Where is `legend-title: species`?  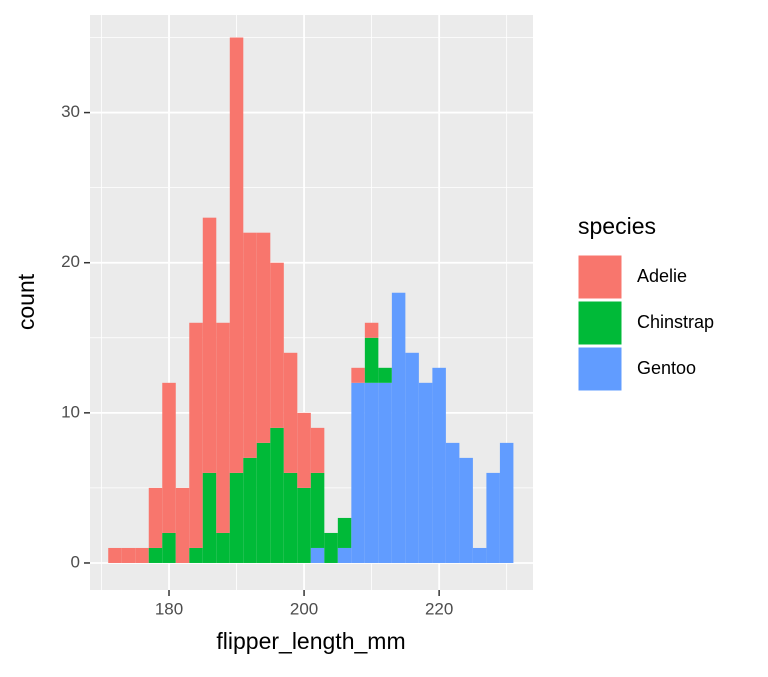
legend-title: species is located at coordinates (617, 226).